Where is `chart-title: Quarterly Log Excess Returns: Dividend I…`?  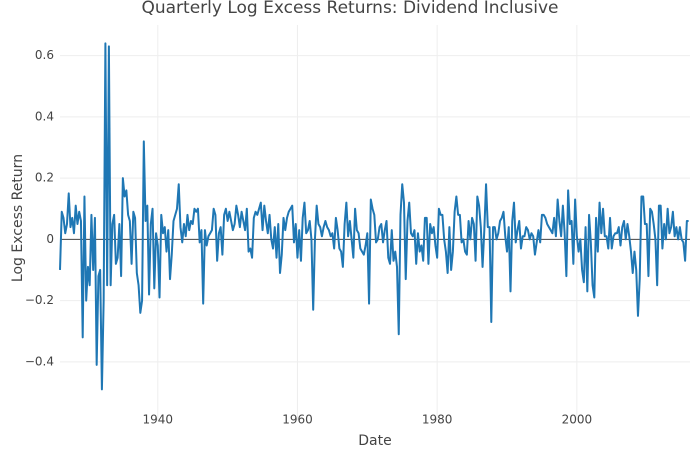
chart-title: Quarterly Log Excess Returns: Dividend I… is located at coordinates (349, 9).